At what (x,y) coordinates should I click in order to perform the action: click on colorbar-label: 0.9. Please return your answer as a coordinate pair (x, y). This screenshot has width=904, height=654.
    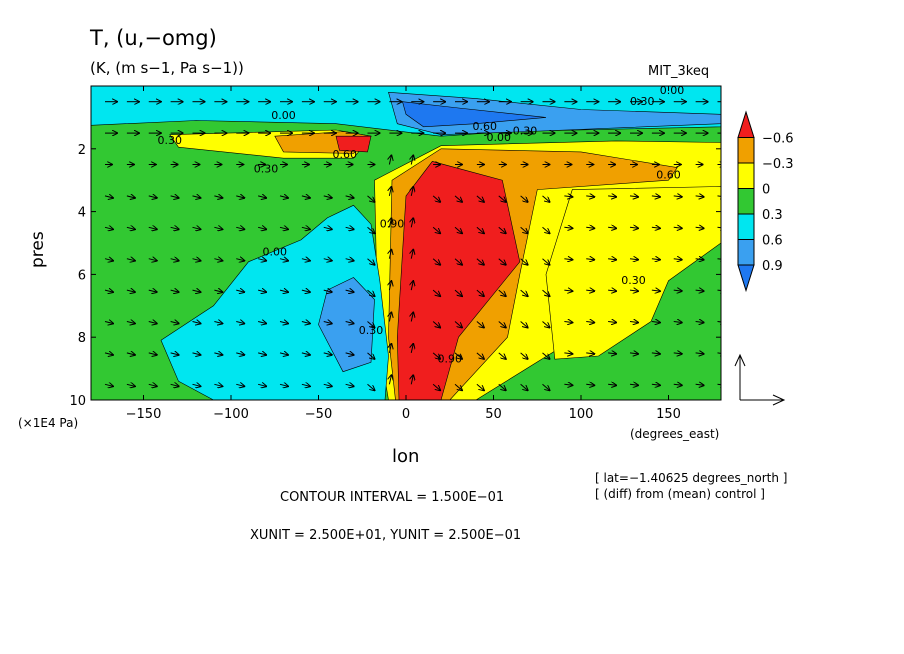
    Looking at the image, I should click on (772, 266).